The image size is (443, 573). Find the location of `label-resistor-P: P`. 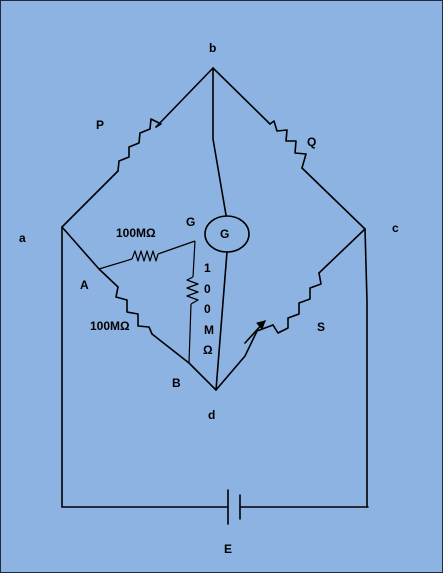

label-resistor-P: P is located at coordinates (100, 125).